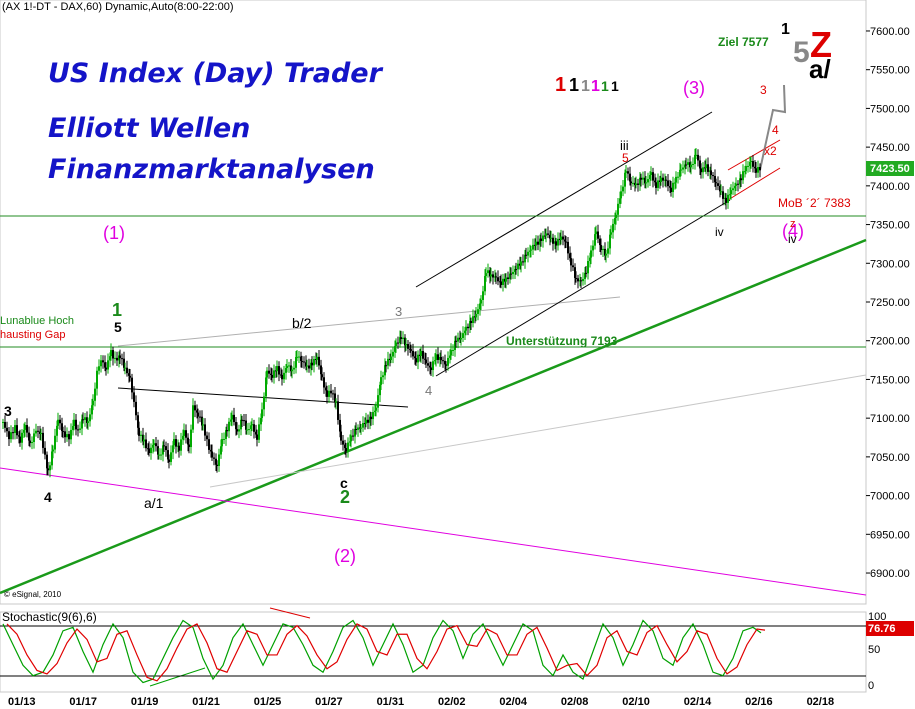 Image resolution: width=915 pixels, height=709 pixels. What do you see at coordinates (83, 702) in the screenshot?
I see `x-tick-label: 01/17` at bounding box center [83, 702].